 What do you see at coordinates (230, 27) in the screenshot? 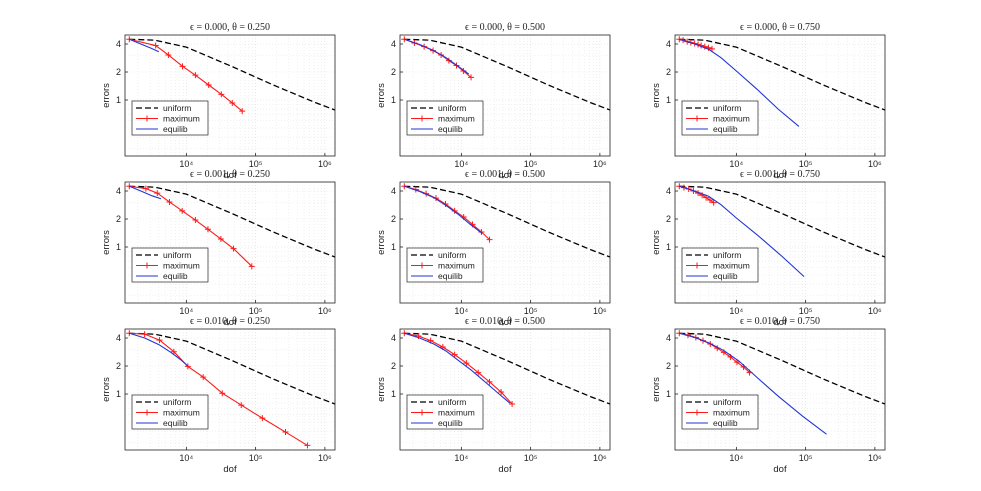
I see `chart-title: ϵ = 0.000, θ = 0.250` at bounding box center [230, 27].